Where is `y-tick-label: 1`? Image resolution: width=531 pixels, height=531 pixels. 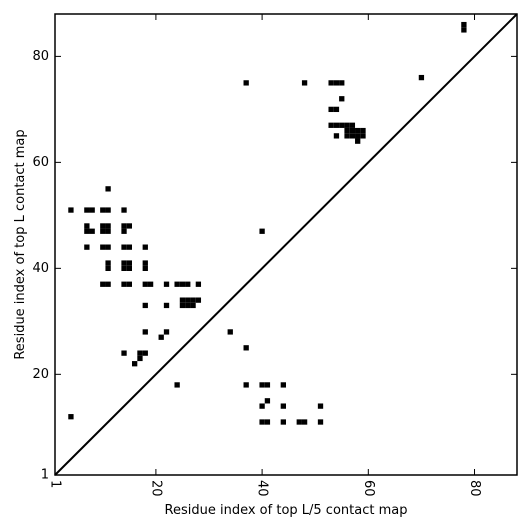
y-tick-label: 1 is located at coordinates (45, 475).